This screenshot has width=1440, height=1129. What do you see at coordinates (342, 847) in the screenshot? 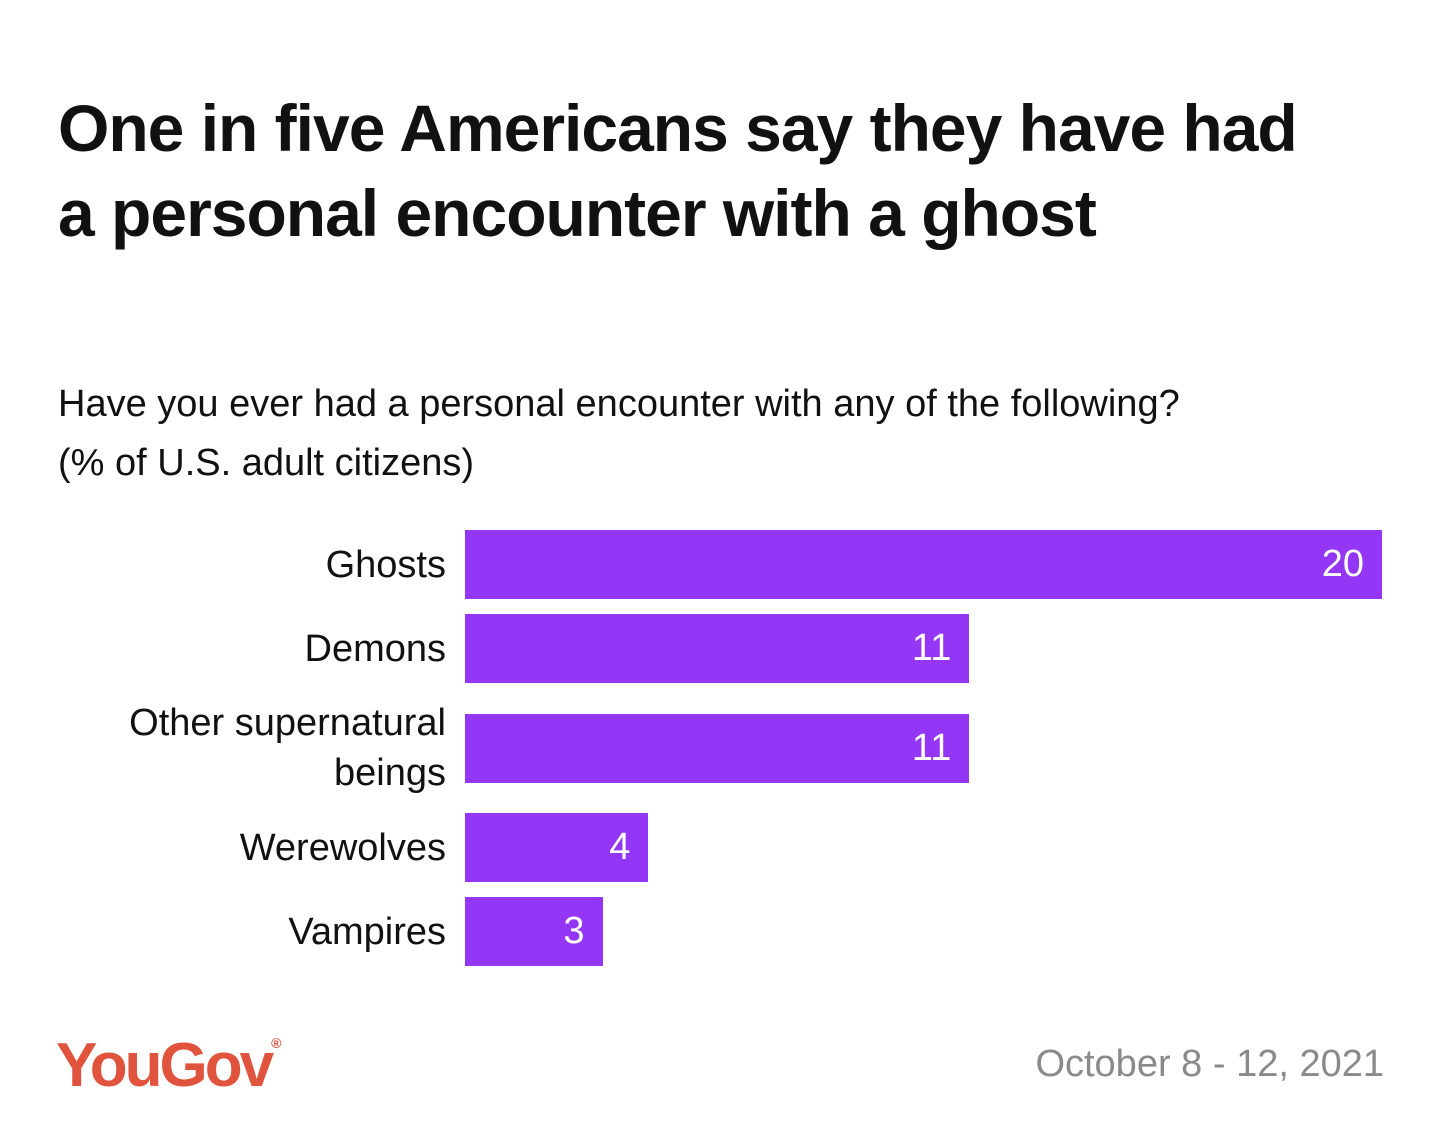
I see `category-label: Werewolves` at bounding box center [342, 847].